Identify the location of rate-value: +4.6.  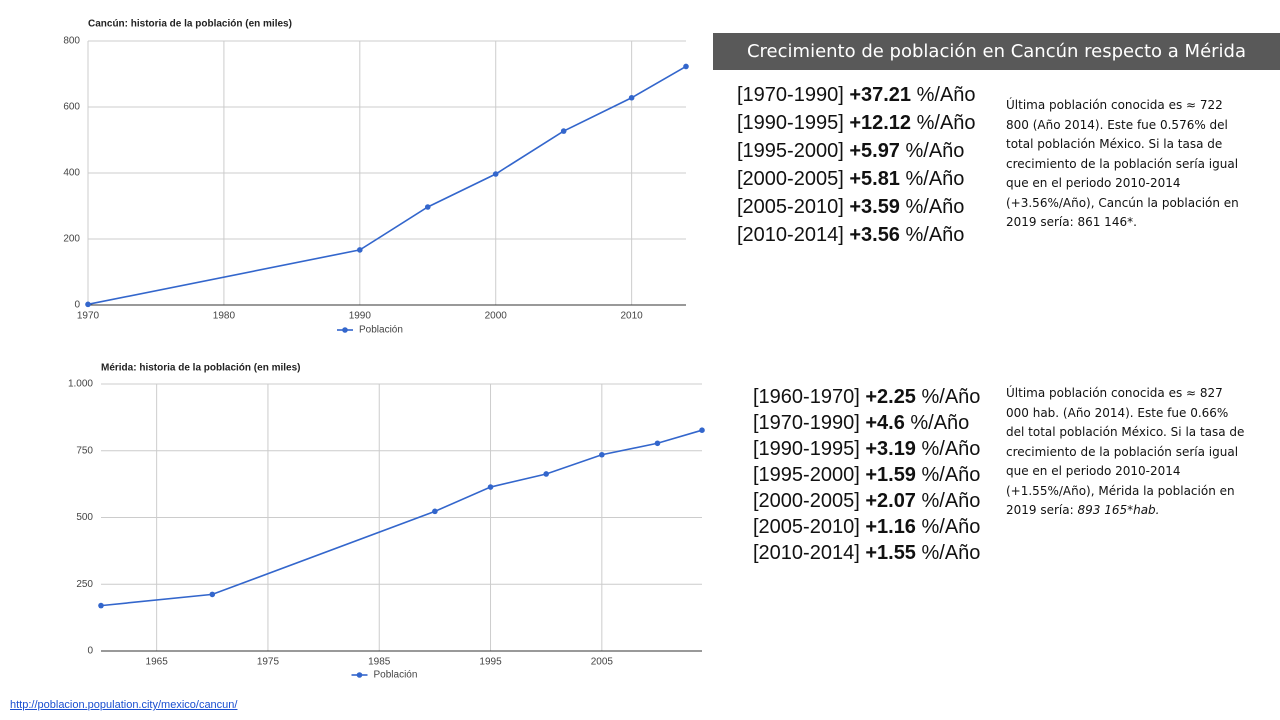
(885, 423).